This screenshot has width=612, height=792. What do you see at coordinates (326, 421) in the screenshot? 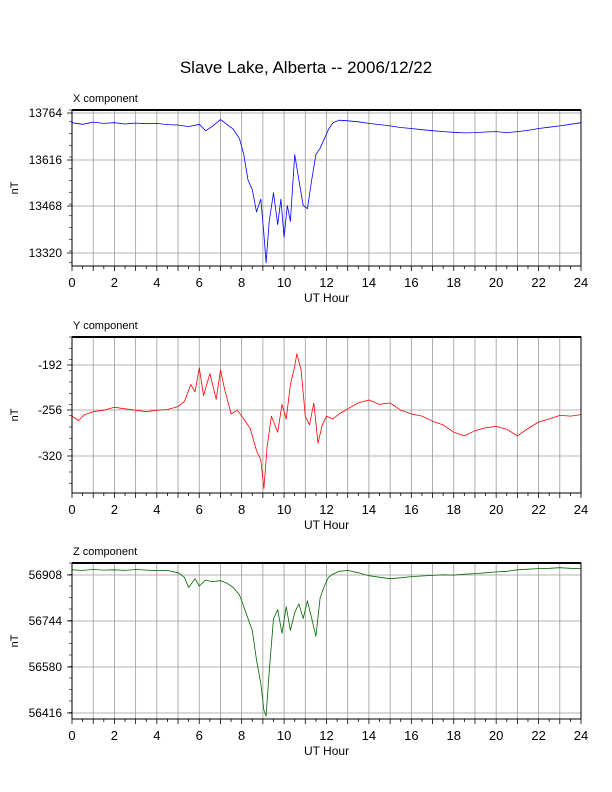
I see `y-component-series-line` at bounding box center [326, 421].